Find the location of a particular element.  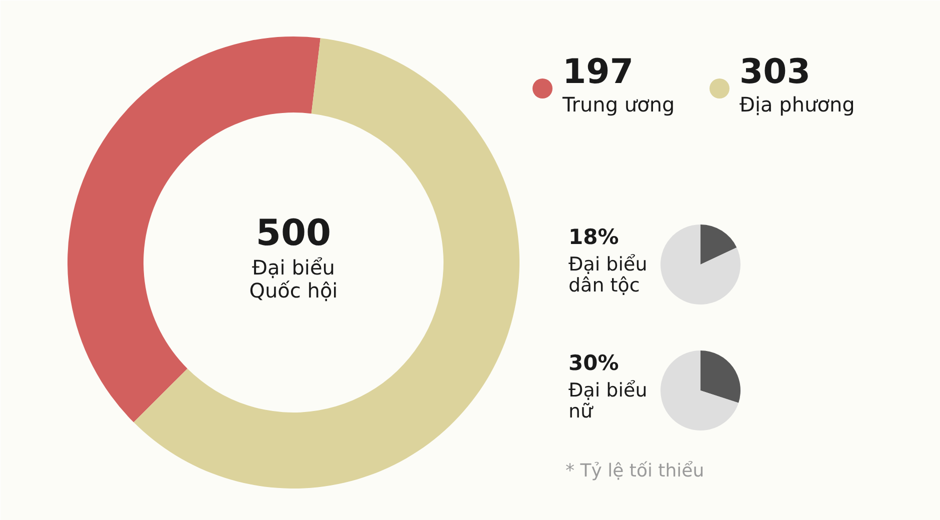

text: * Tỷ lệ tối thiểu is located at coordinates (635, 471).